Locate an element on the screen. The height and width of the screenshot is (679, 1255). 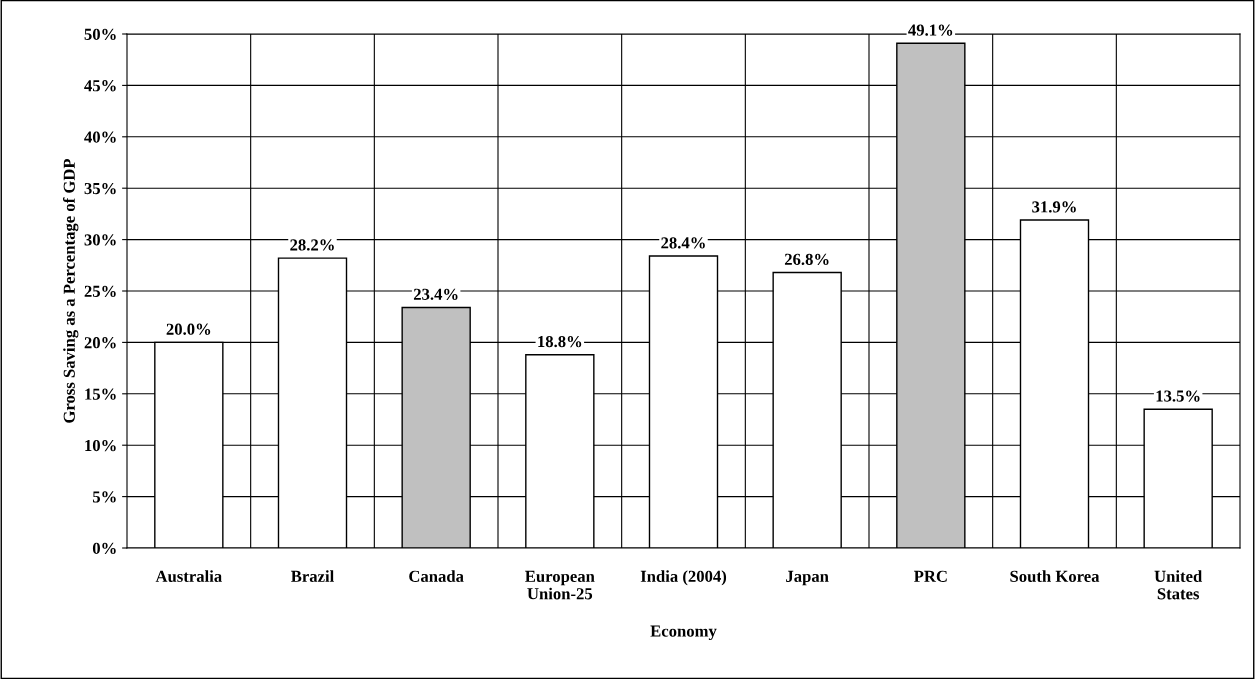
y-tick-label: 10% is located at coordinates (100, 445).